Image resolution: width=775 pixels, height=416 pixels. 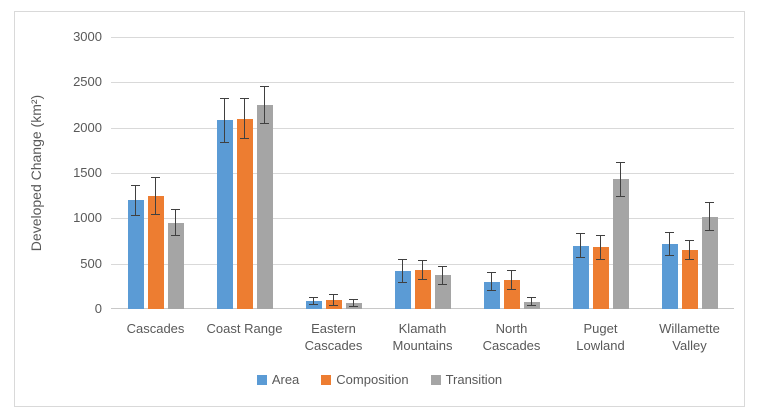 What do you see at coordinates (511, 337) in the screenshot?
I see `x-category-label: North Cascades` at bounding box center [511, 337].